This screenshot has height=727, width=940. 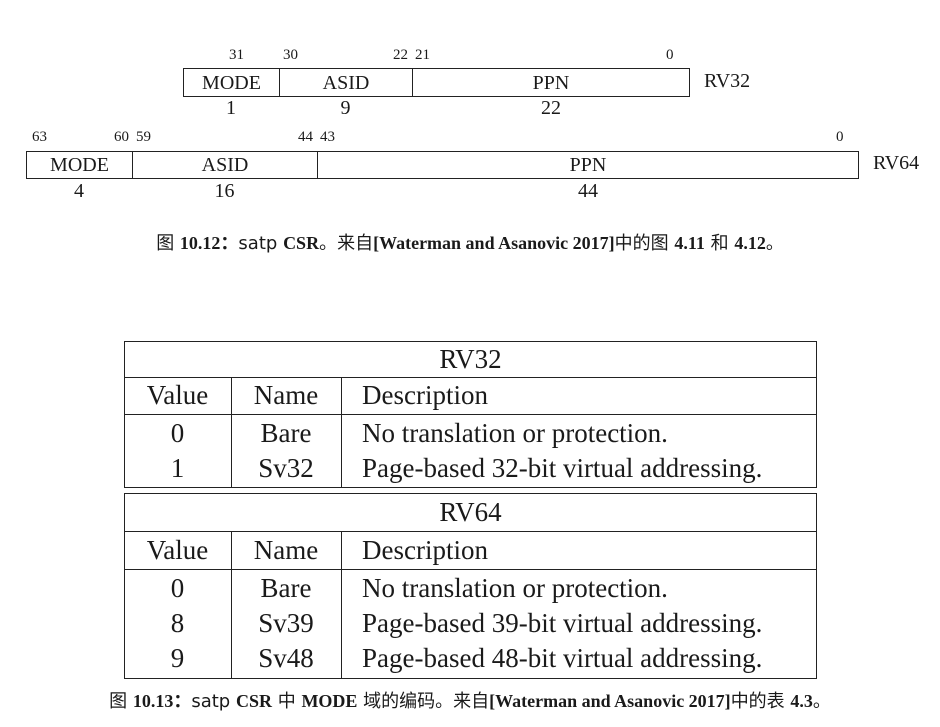 What do you see at coordinates (436, 82) in the screenshot?
I see `rv32-field-box: MODE ASID PPN` at bounding box center [436, 82].